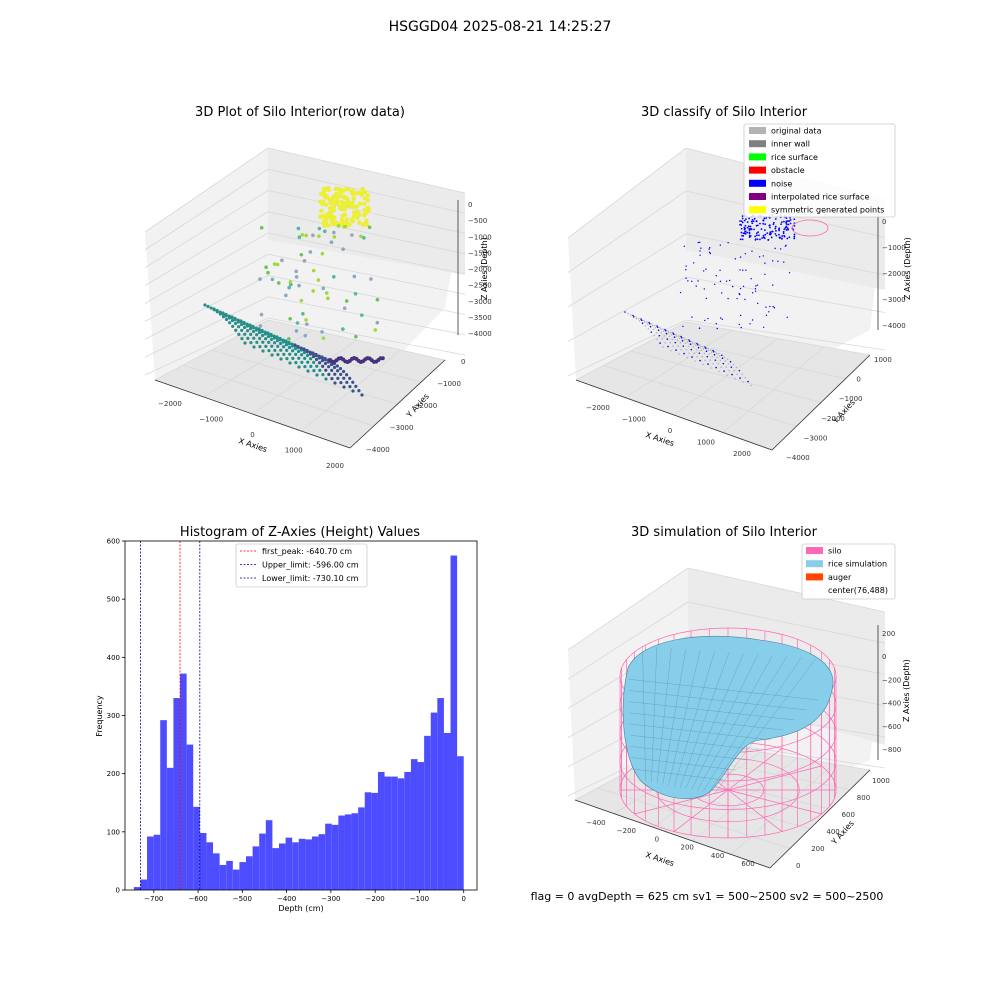  Describe the element at coordinates (851, 399) in the screenshot. I see `classify-y-tick-label: −1000` at that location.